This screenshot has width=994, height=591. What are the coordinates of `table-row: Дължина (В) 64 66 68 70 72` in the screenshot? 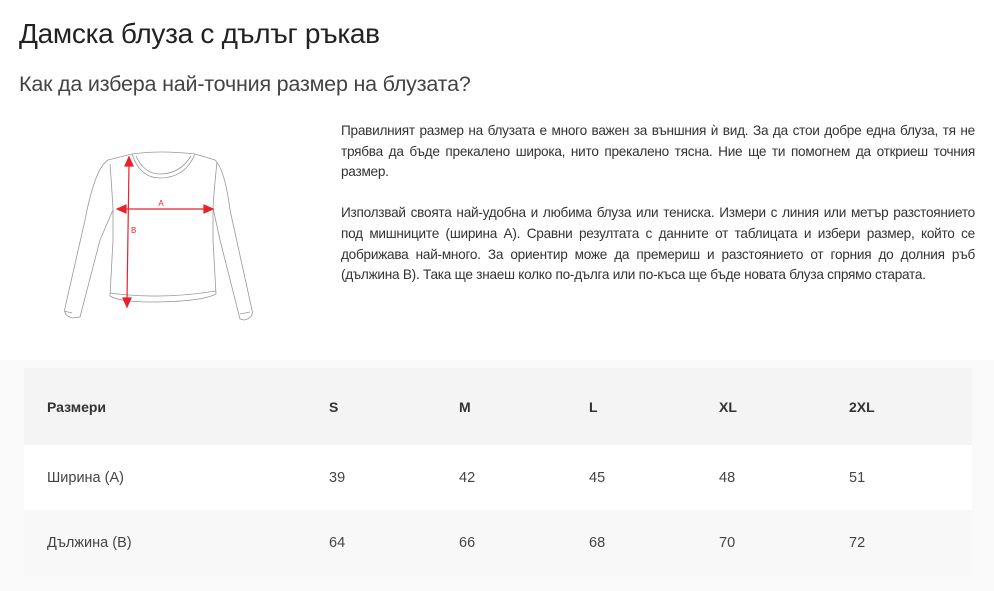 It's located at (498, 543).